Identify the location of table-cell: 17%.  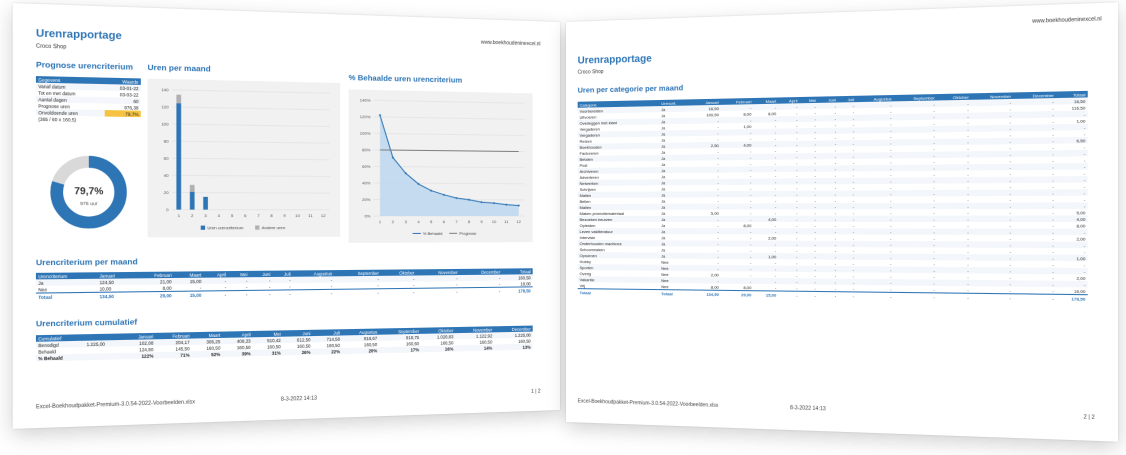
(400, 349).